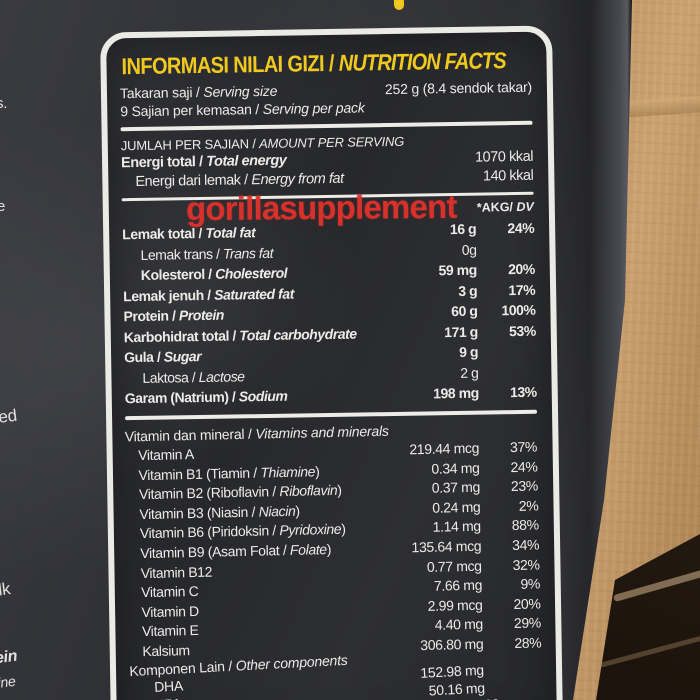  I want to click on package-text-fragment: ilk, so click(6, 589).